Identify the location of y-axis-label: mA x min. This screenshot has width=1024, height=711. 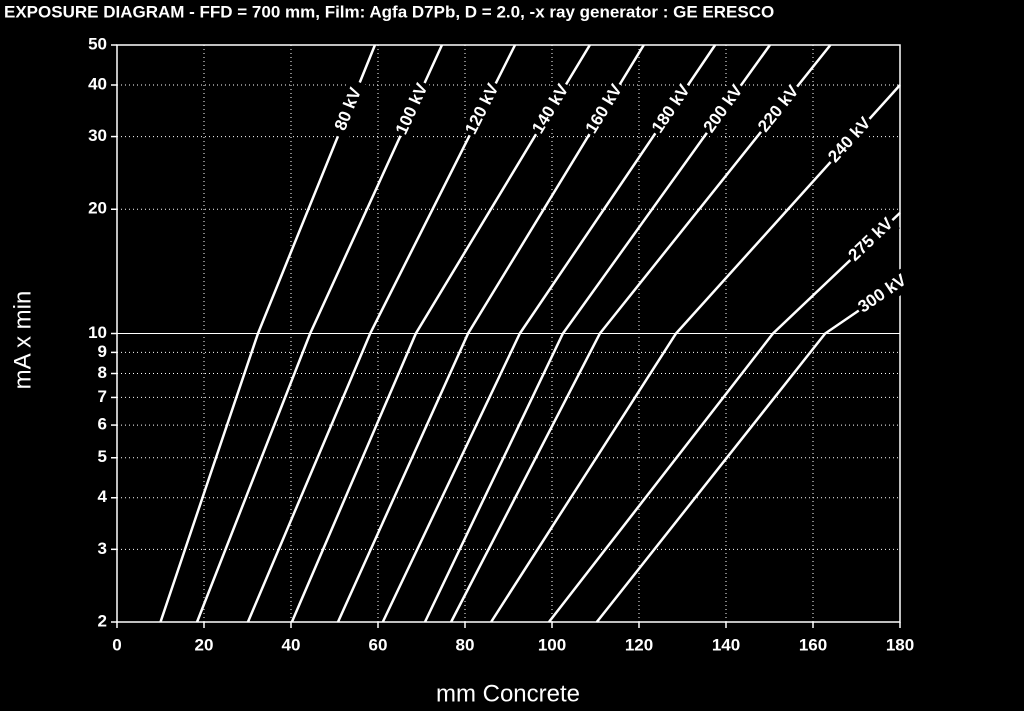
(22, 340).